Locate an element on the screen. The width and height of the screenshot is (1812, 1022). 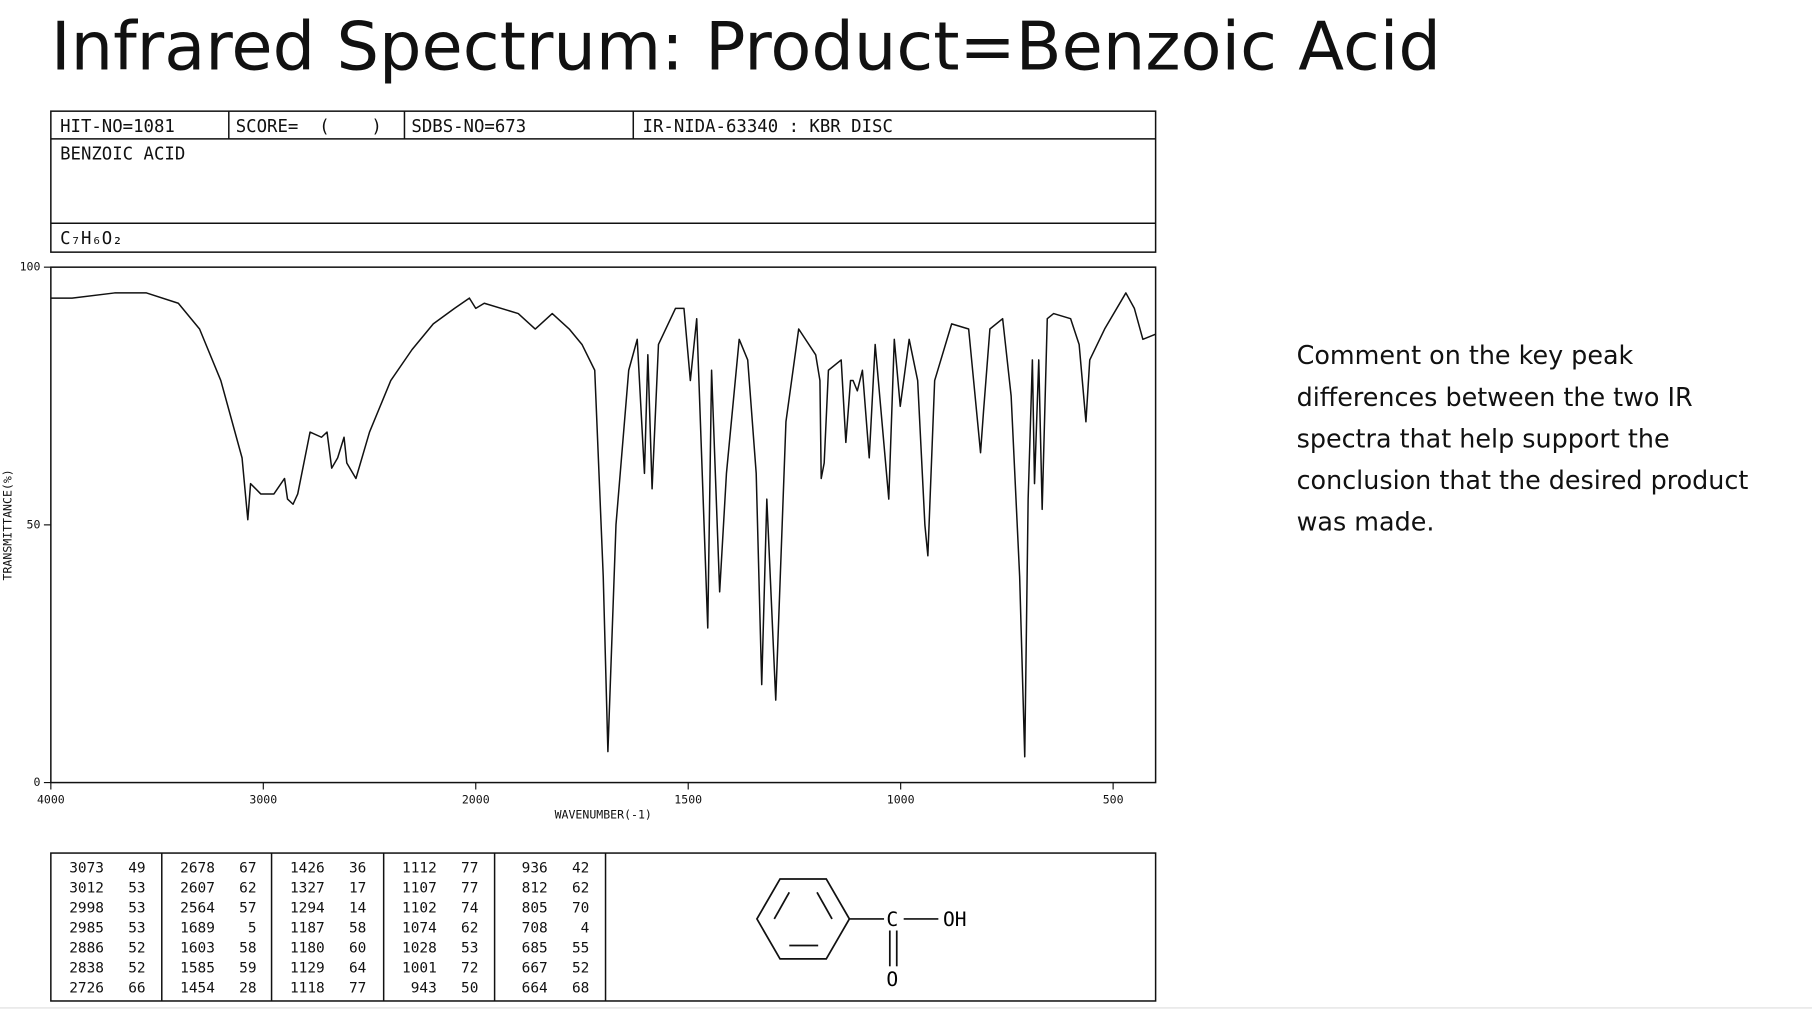
peak-wavenumber: 943 is located at coordinates (424, 989).